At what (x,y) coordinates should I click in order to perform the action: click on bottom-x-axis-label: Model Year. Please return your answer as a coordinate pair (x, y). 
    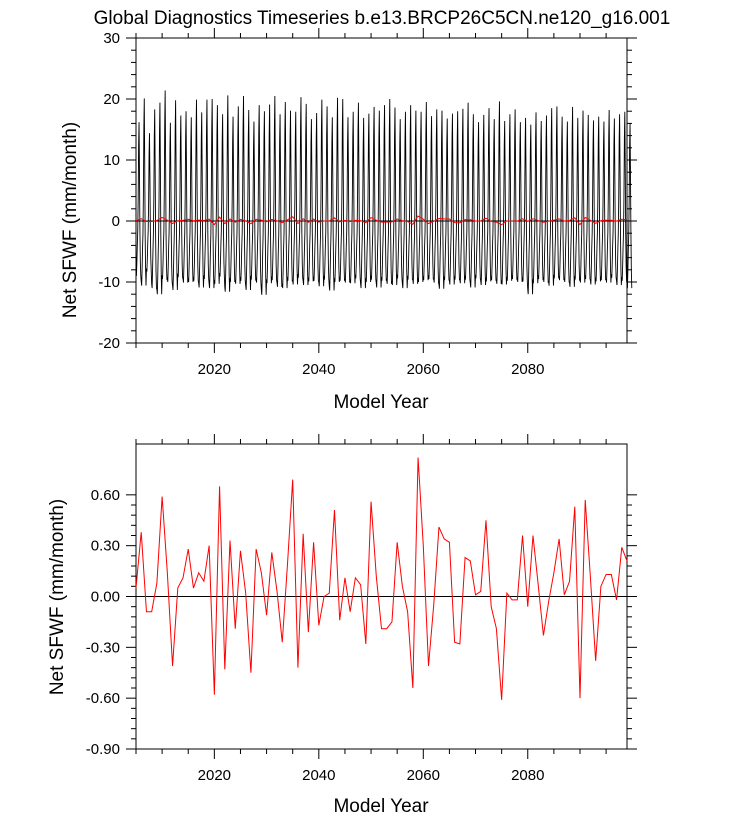
    Looking at the image, I should click on (381, 806).